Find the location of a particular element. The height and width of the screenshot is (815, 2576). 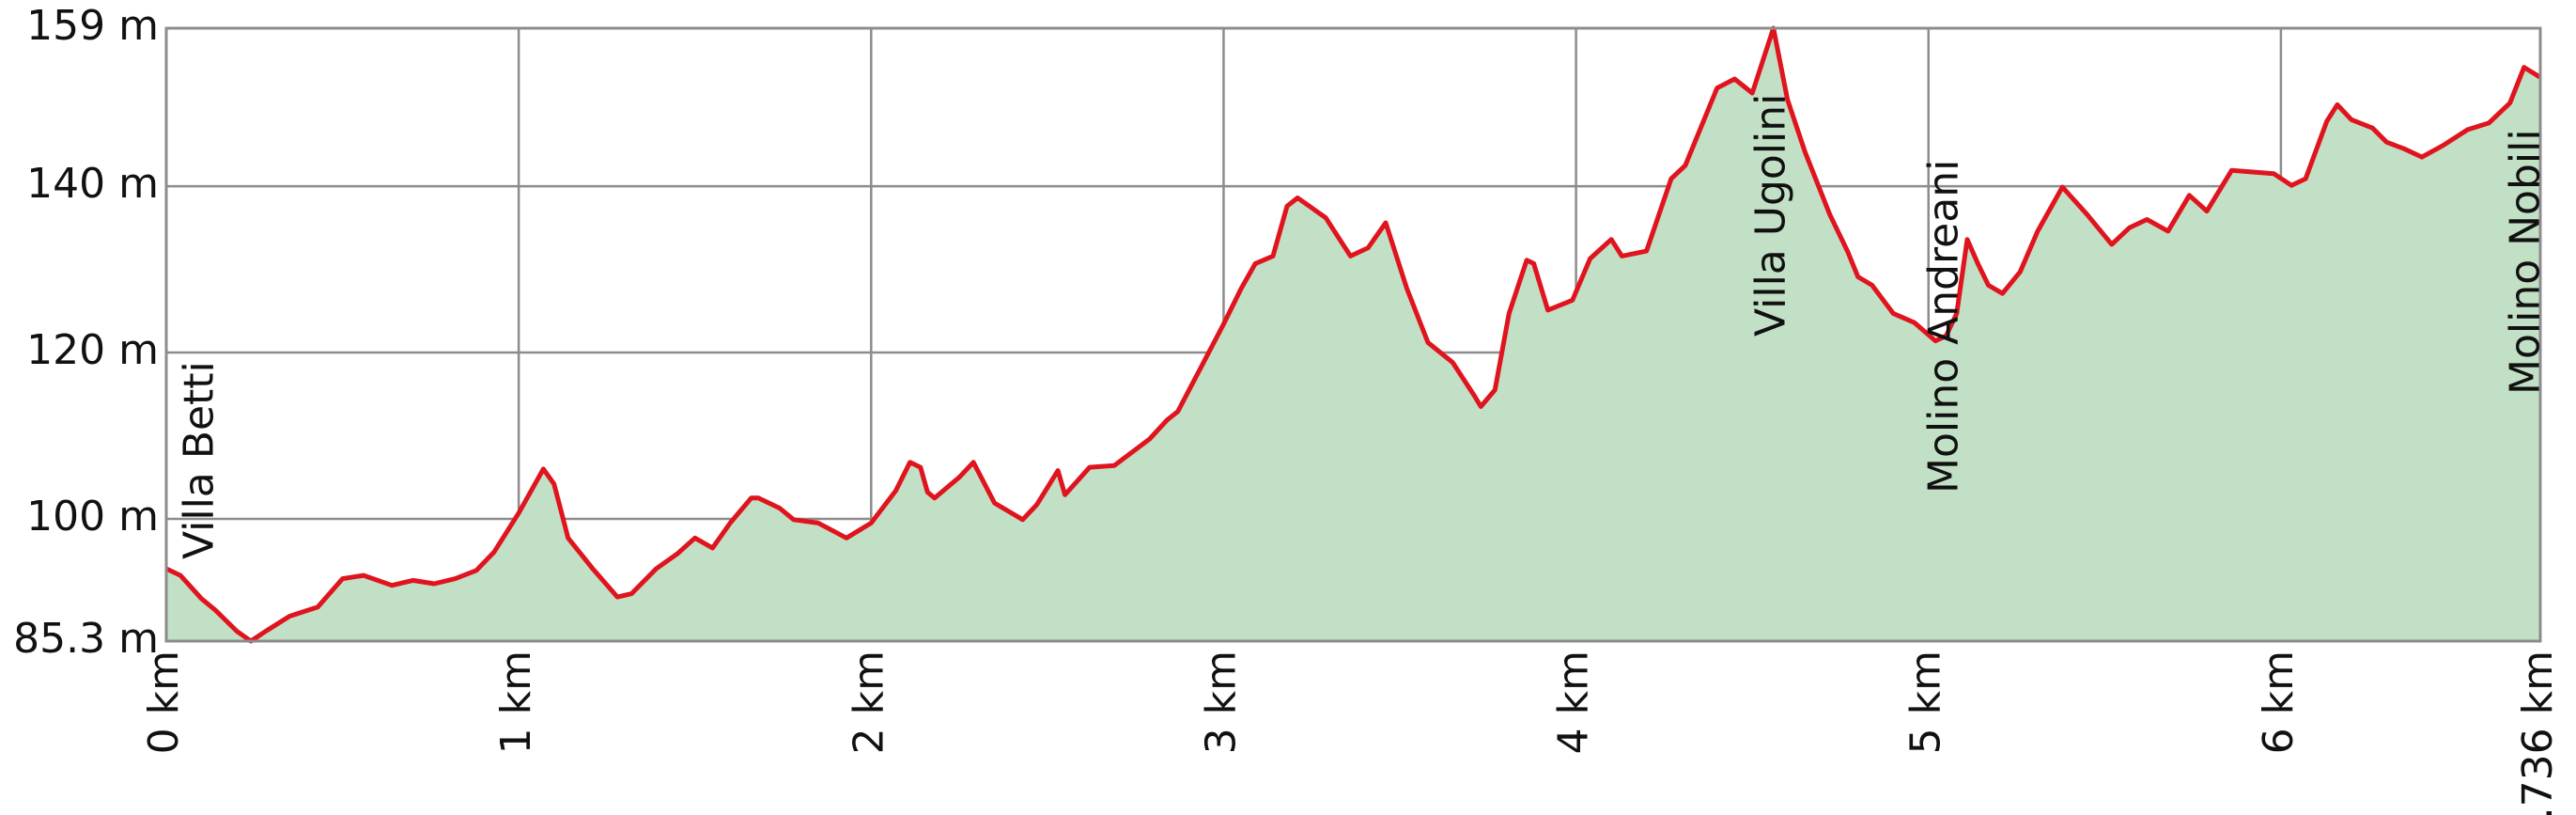

x-tick-label: 2 km is located at coordinates (869, 702).